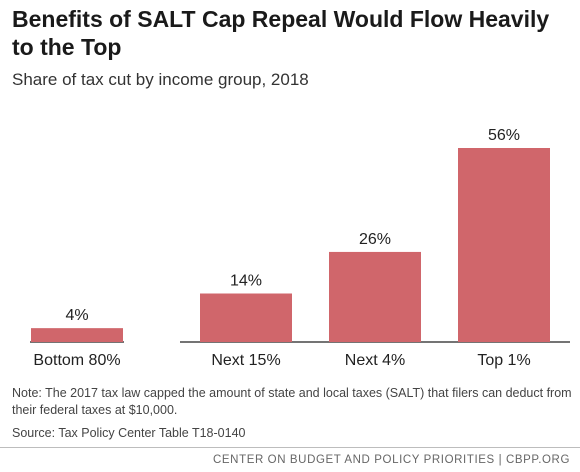  Describe the element at coordinates (245, 360) in the screenshot. I see `category-label: Next 15%` at that location.